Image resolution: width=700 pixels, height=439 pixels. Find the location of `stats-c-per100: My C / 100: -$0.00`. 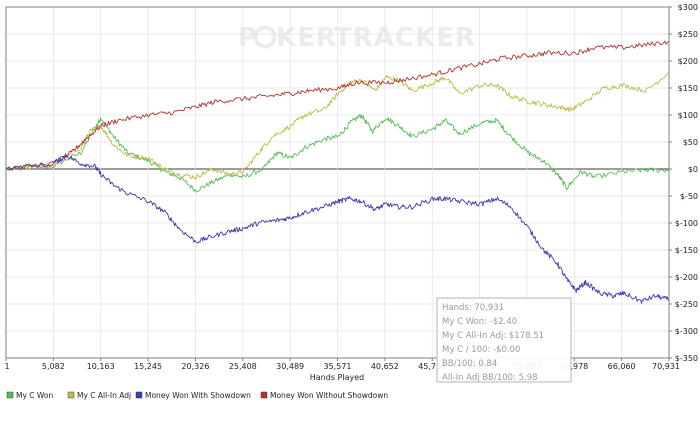

stats-c-per100: My C / 100: -$0.00 is located at coordinates (481, 350).